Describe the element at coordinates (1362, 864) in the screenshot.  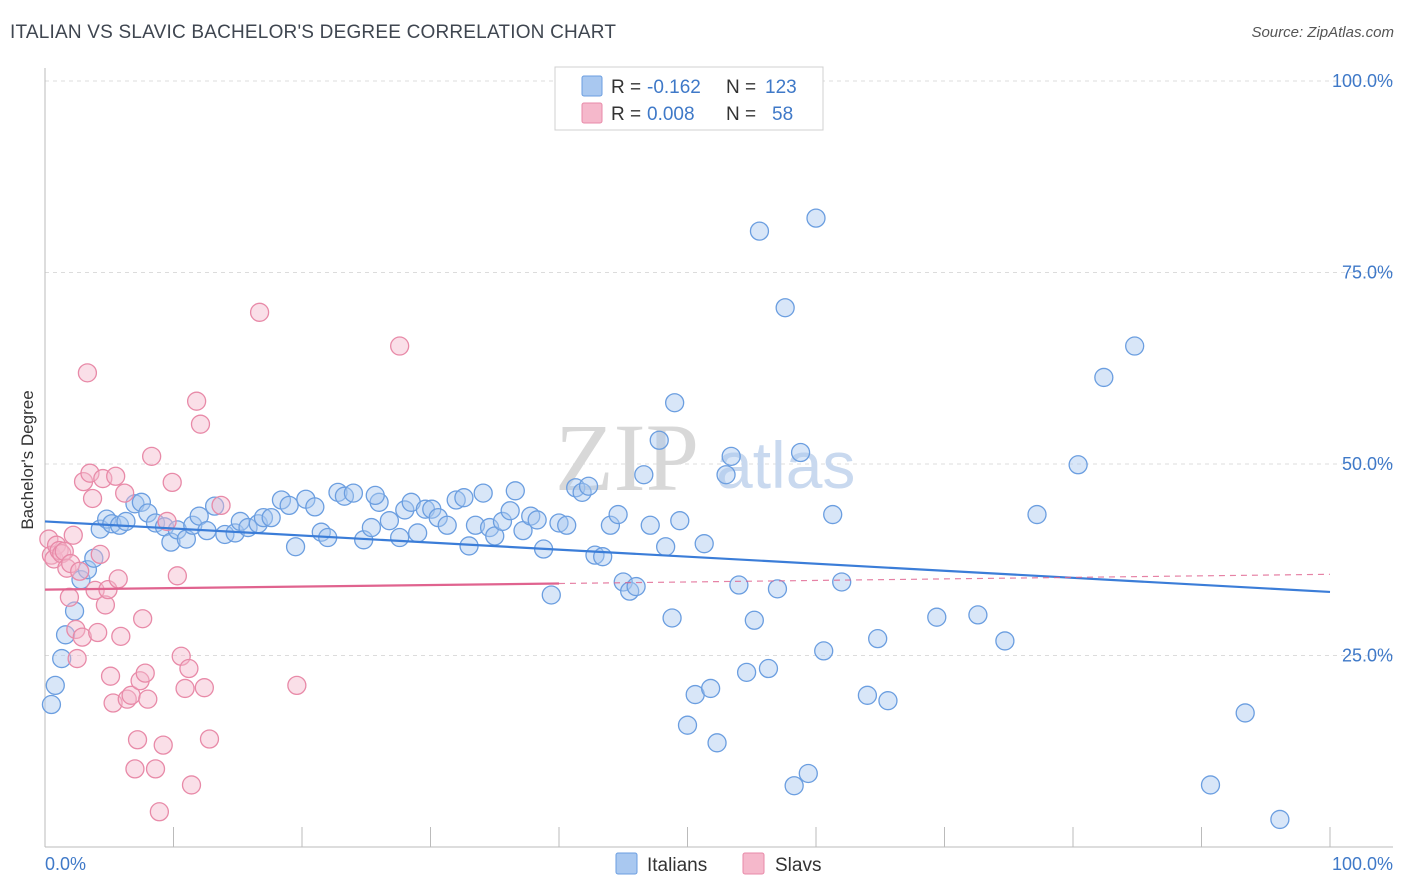
I see `x-tick-label-100: 100.0%` at that location.